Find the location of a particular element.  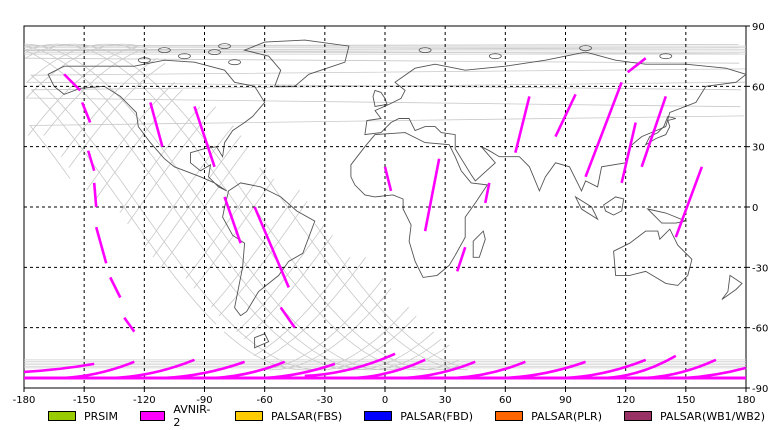

x-tick-label: 60 is located at coordinates (505, 400).